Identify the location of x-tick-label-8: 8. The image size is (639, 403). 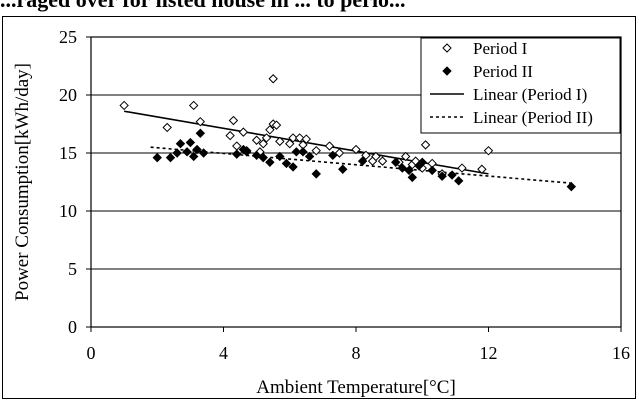
(356, 353).